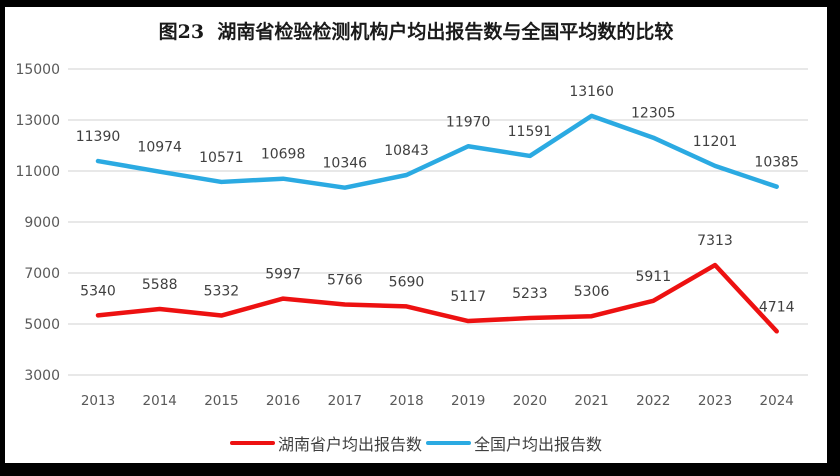 This screenshot has width=840, height=476. Describe the element at coordinates (468, 297) in the screenshot. I see `data-label: 5117` at that location.